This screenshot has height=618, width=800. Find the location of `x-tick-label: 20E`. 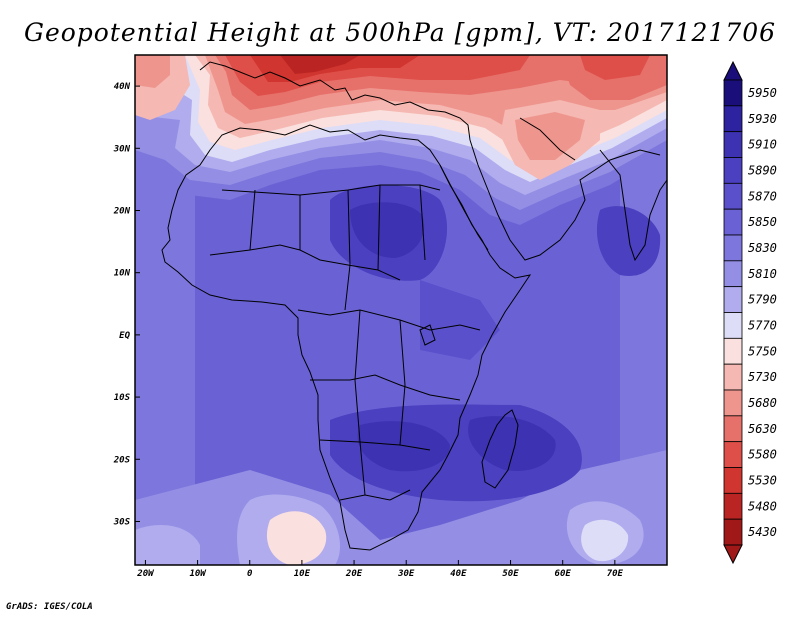

x-tick-label: 20E is located at coordinates (354, 574).